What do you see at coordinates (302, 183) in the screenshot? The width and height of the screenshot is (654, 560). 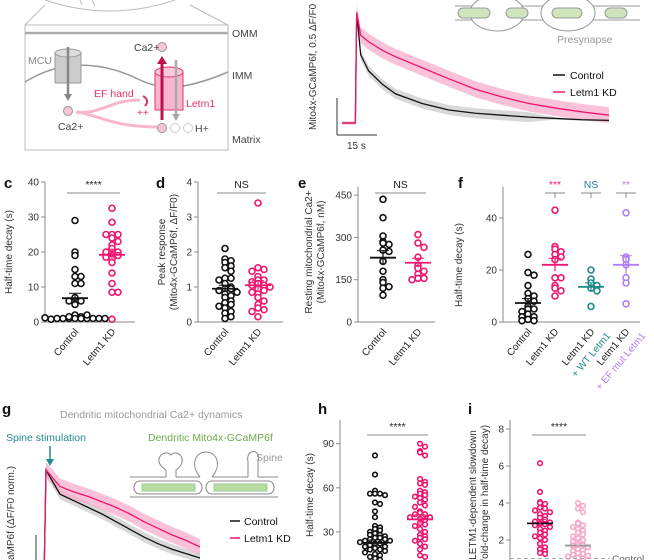 I see `e-panel-label: e` at bounding box center [302, 183].